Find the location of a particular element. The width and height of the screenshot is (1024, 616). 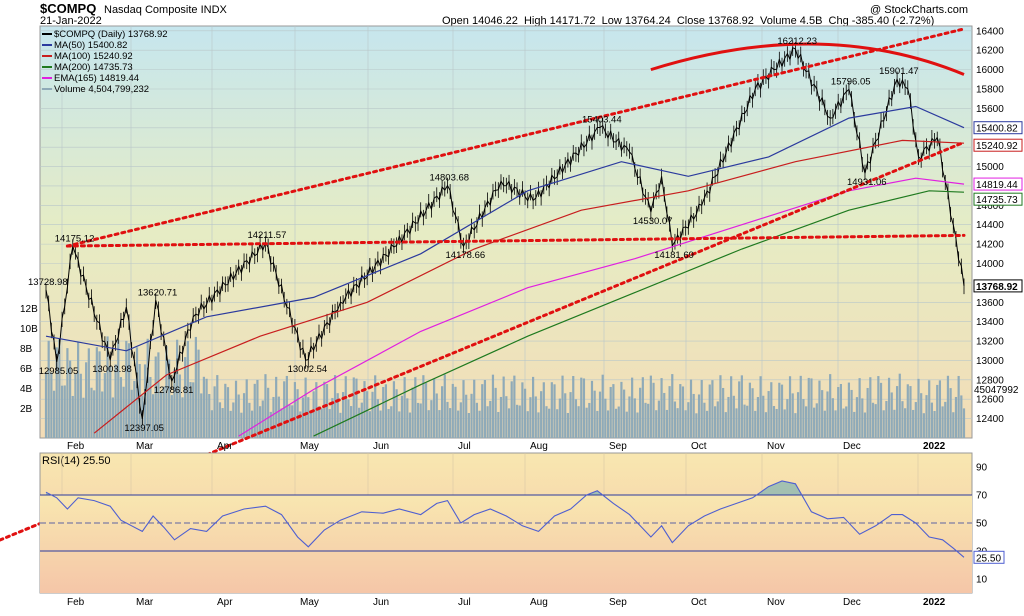

value-tag-label: 13768.92 is located at coordinates (997, 287).